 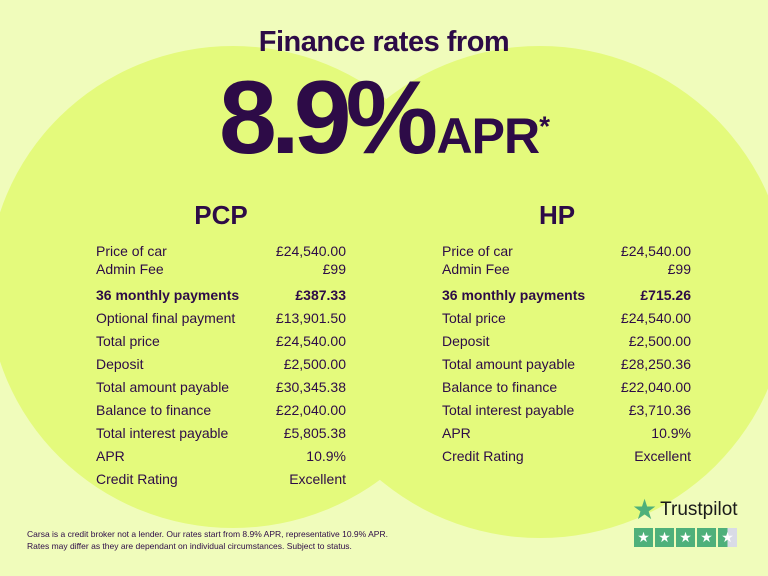 What do you see at coordinates (221, 215) in the screenshot?
I see `pcp-title: PCP` at bounding box center [221, 215].